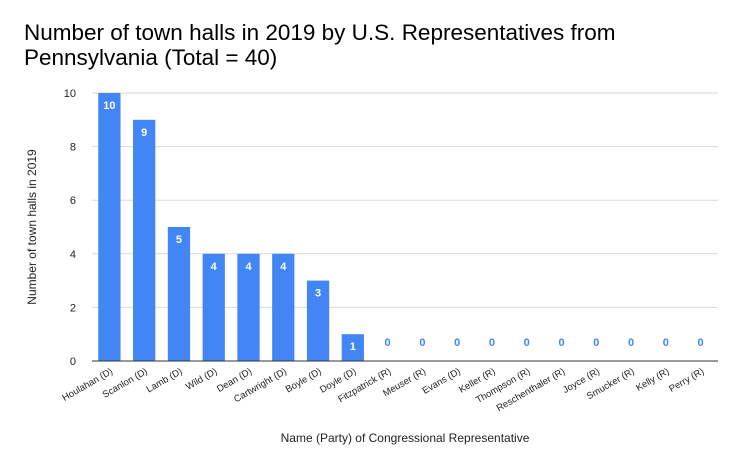 This screenshot has height=470, width=746. What do you see at coordinates (201, 379) in the screenshot?
I see `x-tick-label: Wild (D)` at bounding box center [201, 379].